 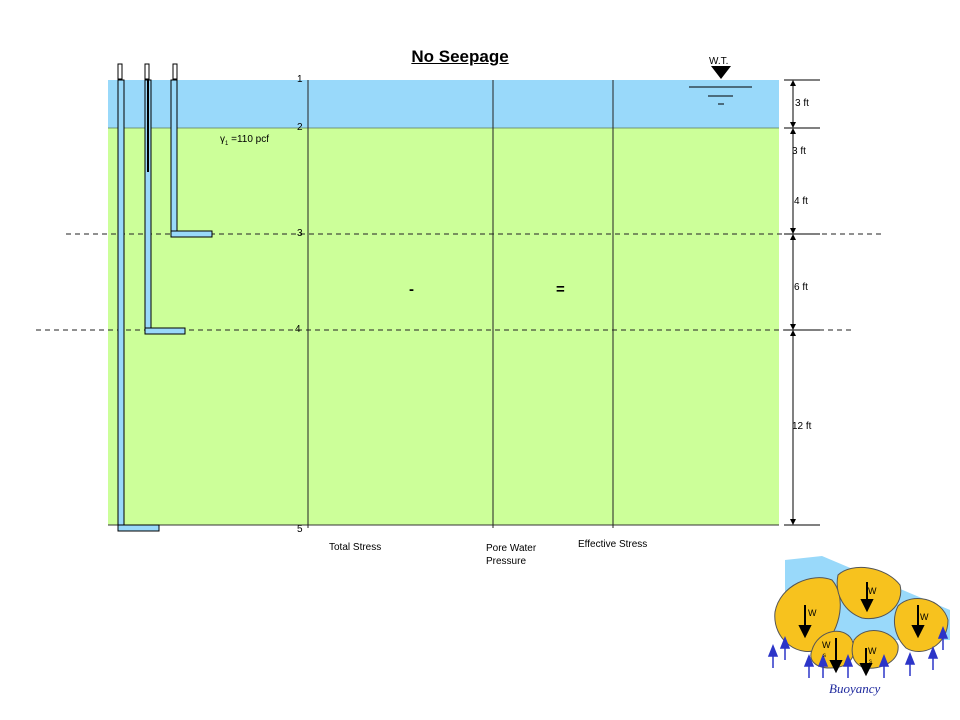 What do you see at coordinates (511, 555) in the screenshot?
I see `pore-water-pressure-caption: Pore Water Pressure` at bounding box center [511, 555].